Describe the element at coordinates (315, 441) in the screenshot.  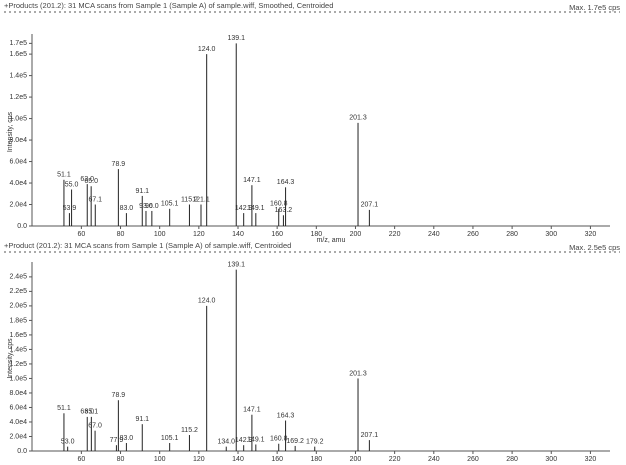
I see `peak-label: 179.2` at that location.